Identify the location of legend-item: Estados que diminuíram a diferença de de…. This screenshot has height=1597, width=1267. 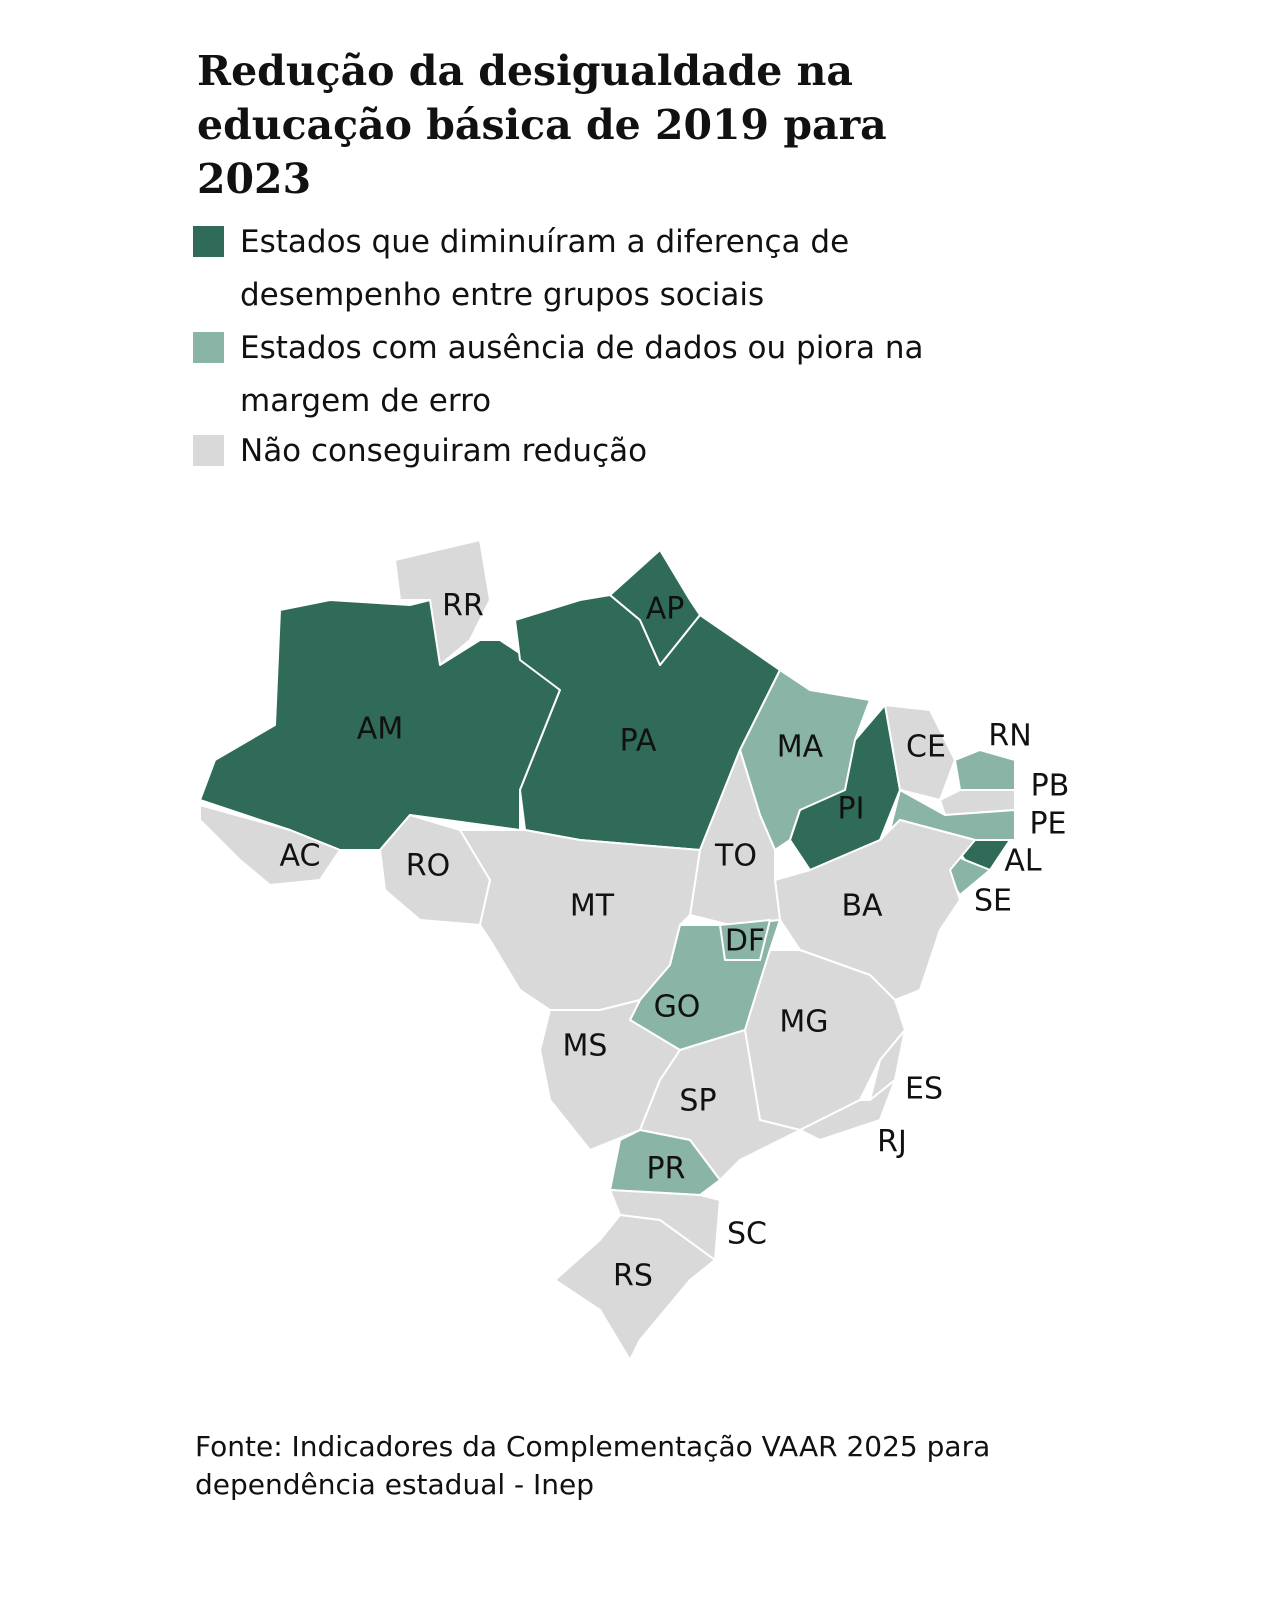
(573, 269).